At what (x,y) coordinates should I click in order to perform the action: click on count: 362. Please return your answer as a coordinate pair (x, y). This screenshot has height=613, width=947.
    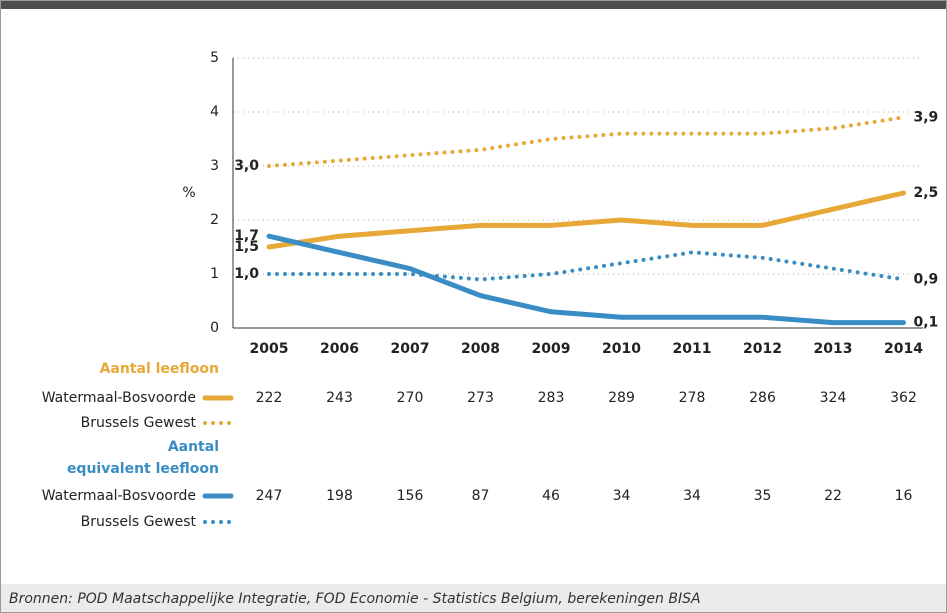
    Looking at the image, I should click on (903, 398).